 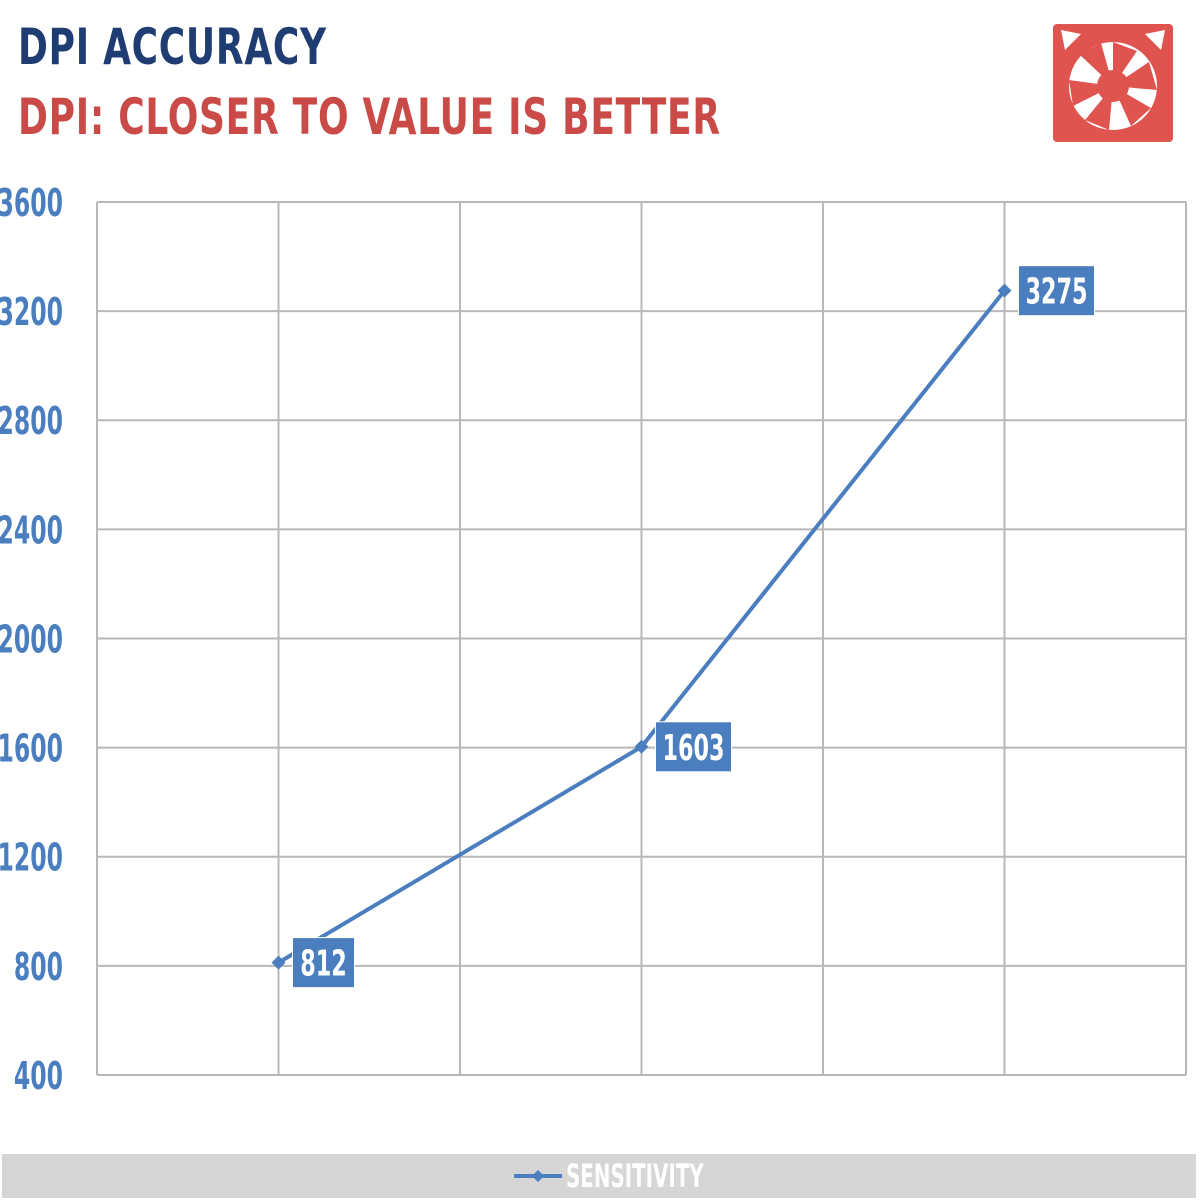 I want to click on y-tick-label: 2800, so click(x=31, y=422).